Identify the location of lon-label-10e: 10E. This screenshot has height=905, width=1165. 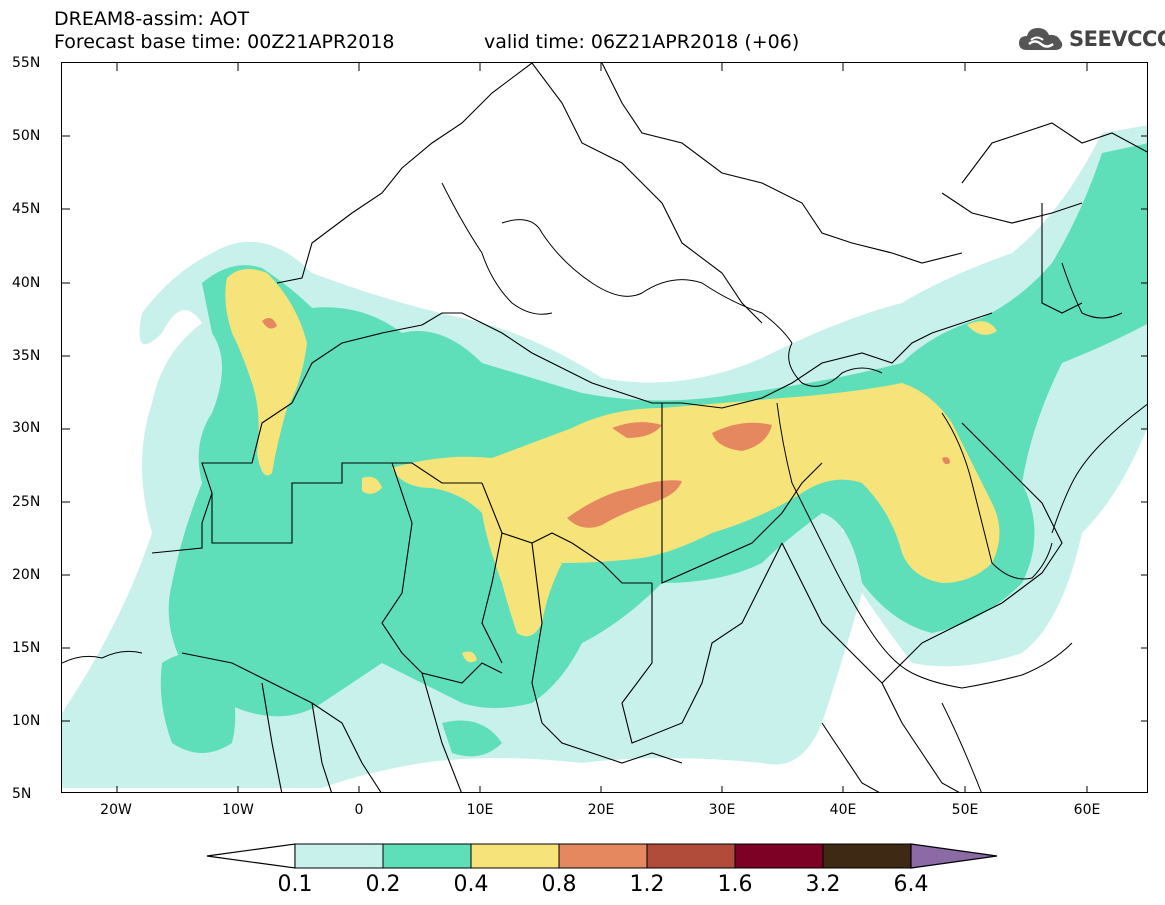
(480, 810).